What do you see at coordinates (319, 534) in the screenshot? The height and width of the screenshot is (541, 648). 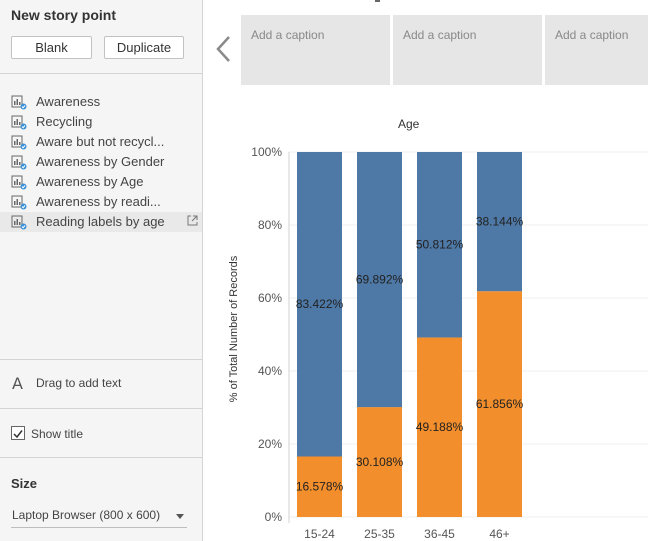 I see `x-tick-label: 15-24` at bounding box center [319, 534].